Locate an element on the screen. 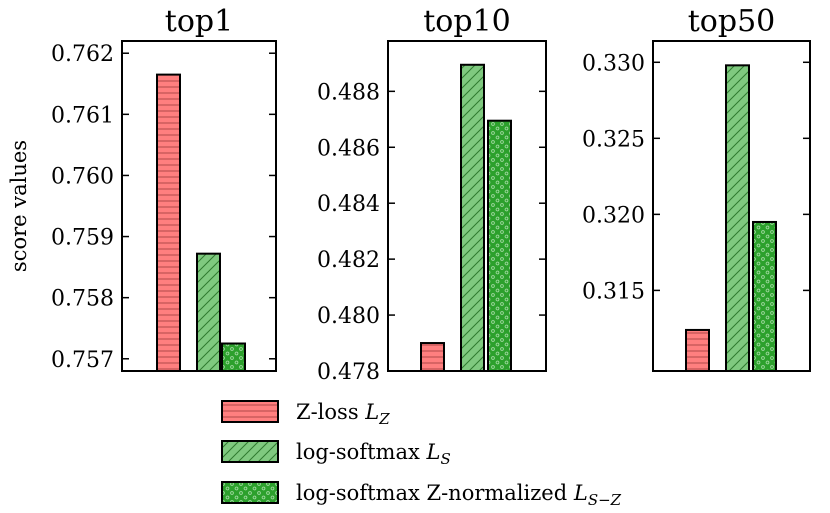  y-tick-label: 0.315 is located at coordinates (613, 291).